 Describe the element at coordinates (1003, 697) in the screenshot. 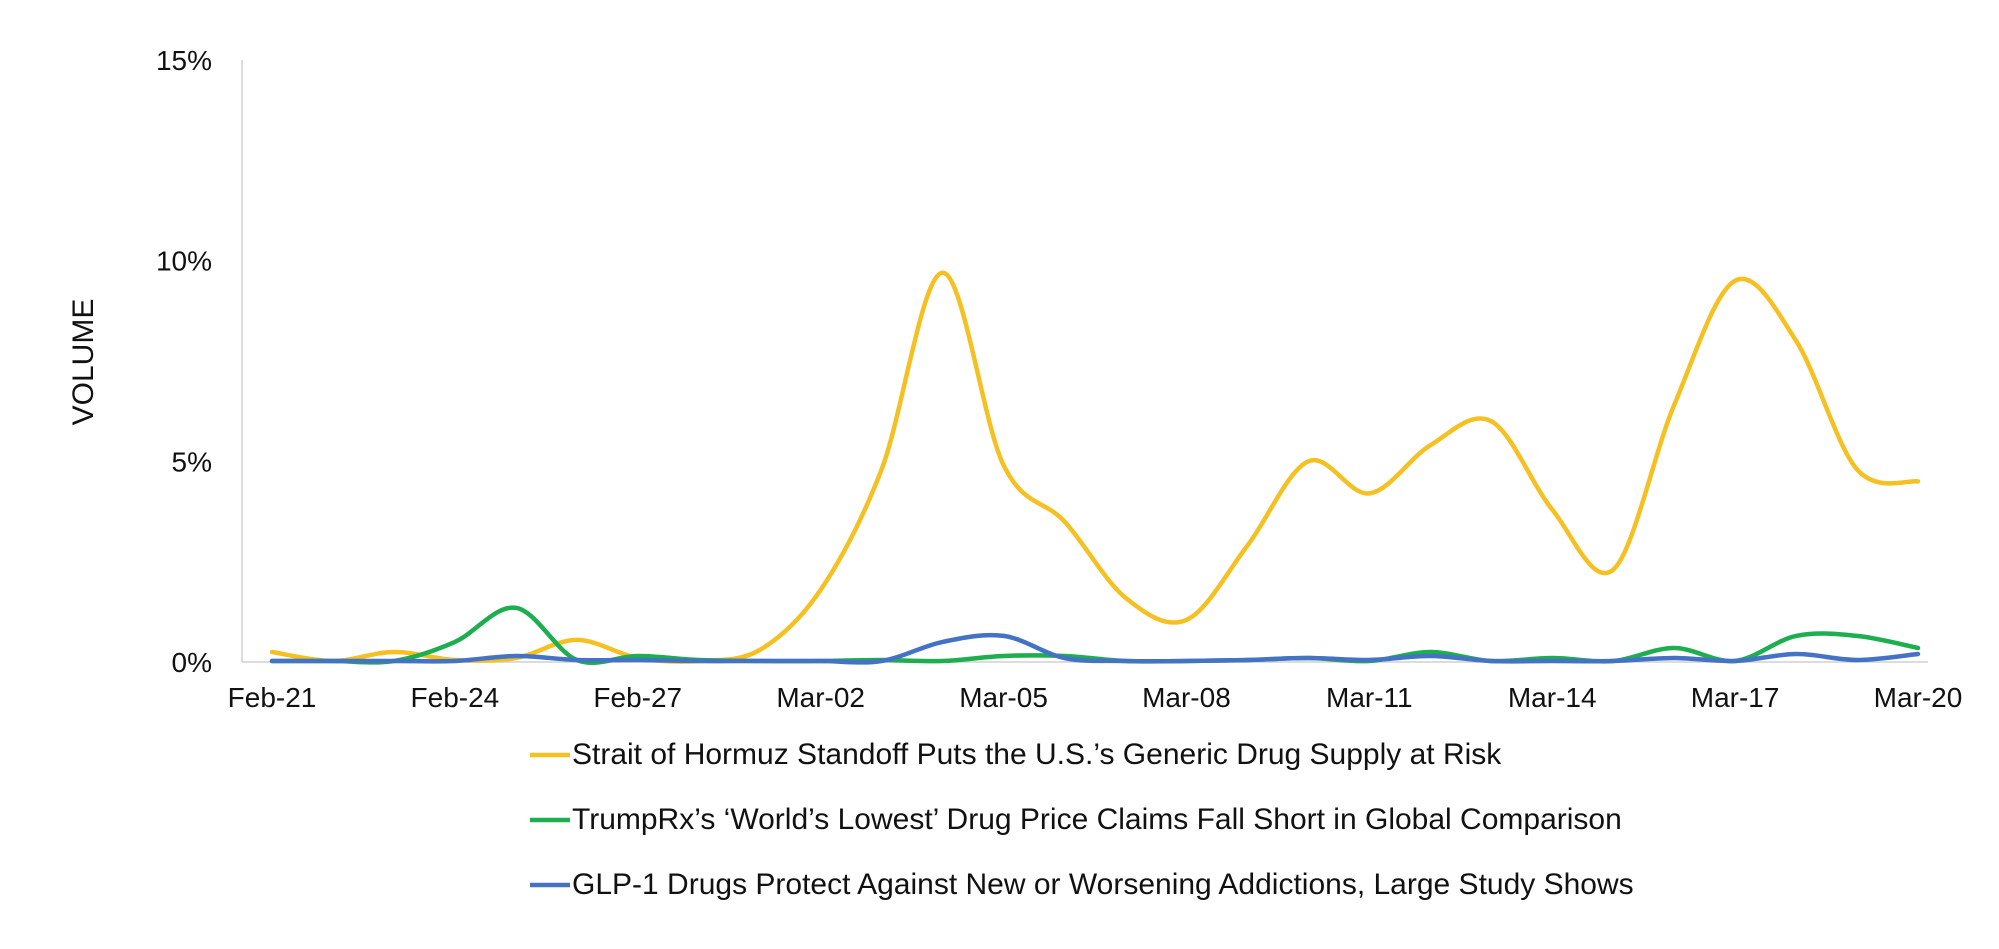

I see `x-tick-label: Mar-05` at that location.